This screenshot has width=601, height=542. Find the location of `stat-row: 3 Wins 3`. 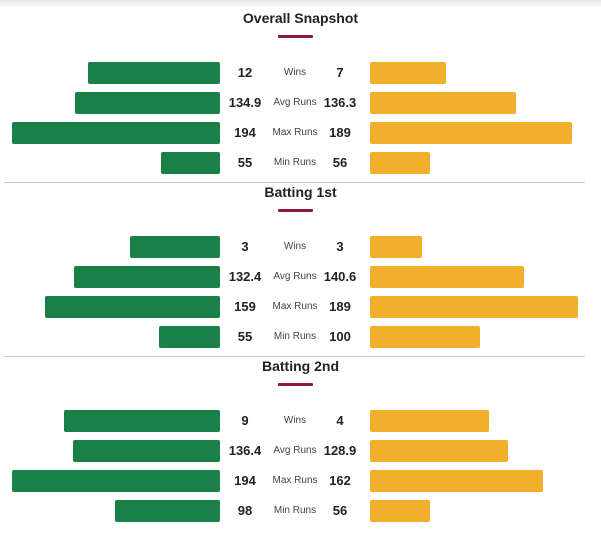

stat-row: 3 Wins 3 is located at coordinates (300, 247).